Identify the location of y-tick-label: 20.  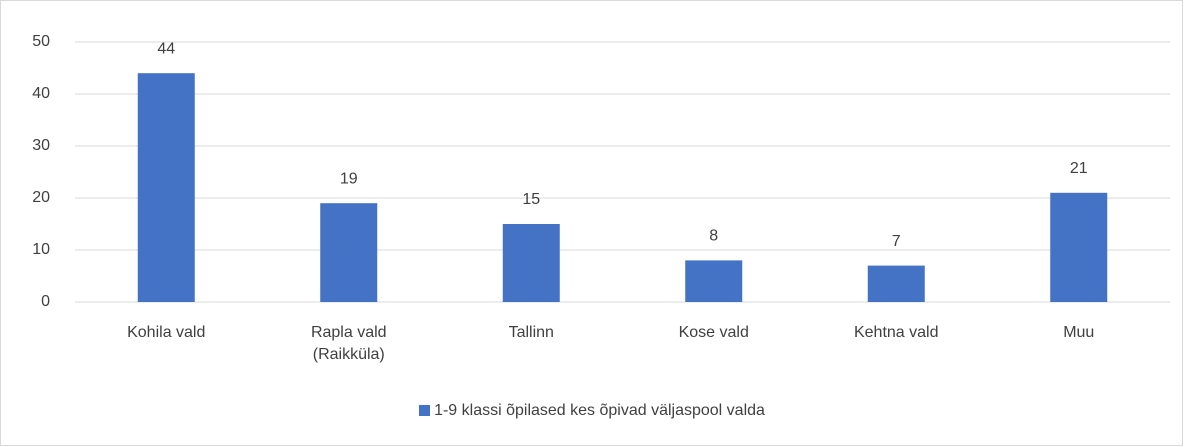
(41, 197).